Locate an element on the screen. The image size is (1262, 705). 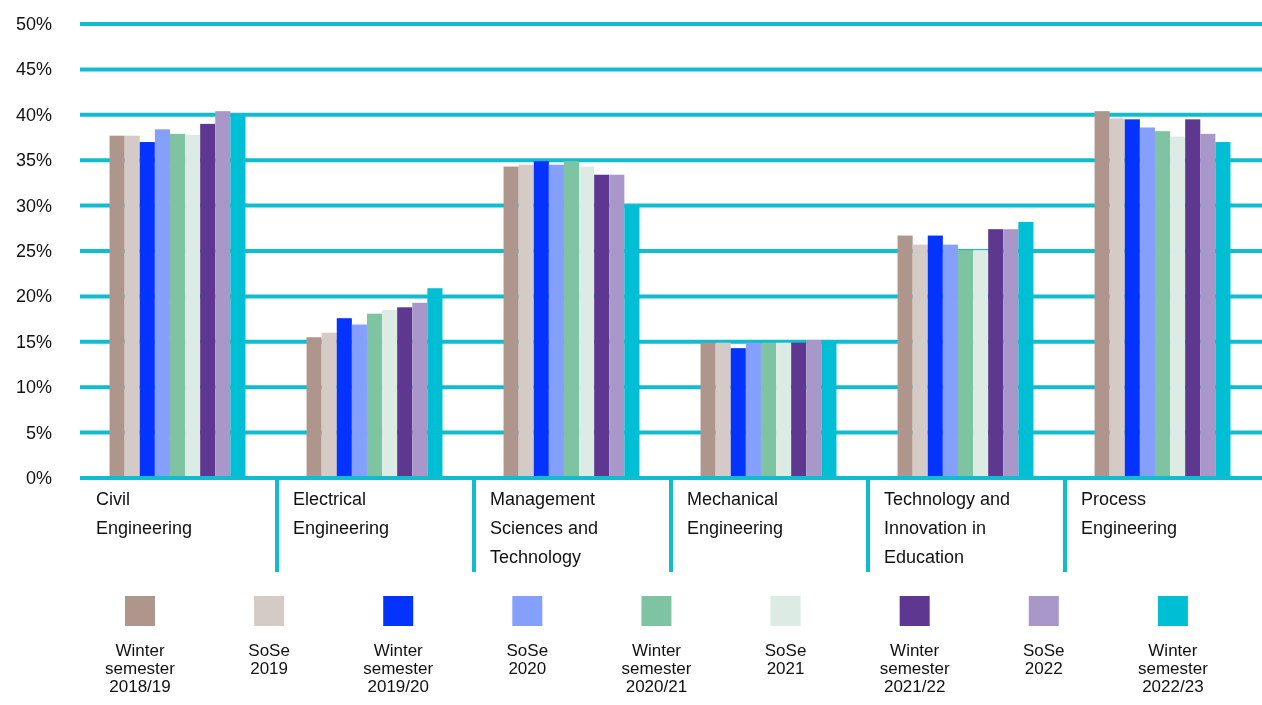
legend-label: Winter semester 2018/19 is located at coordinates (140, 668).